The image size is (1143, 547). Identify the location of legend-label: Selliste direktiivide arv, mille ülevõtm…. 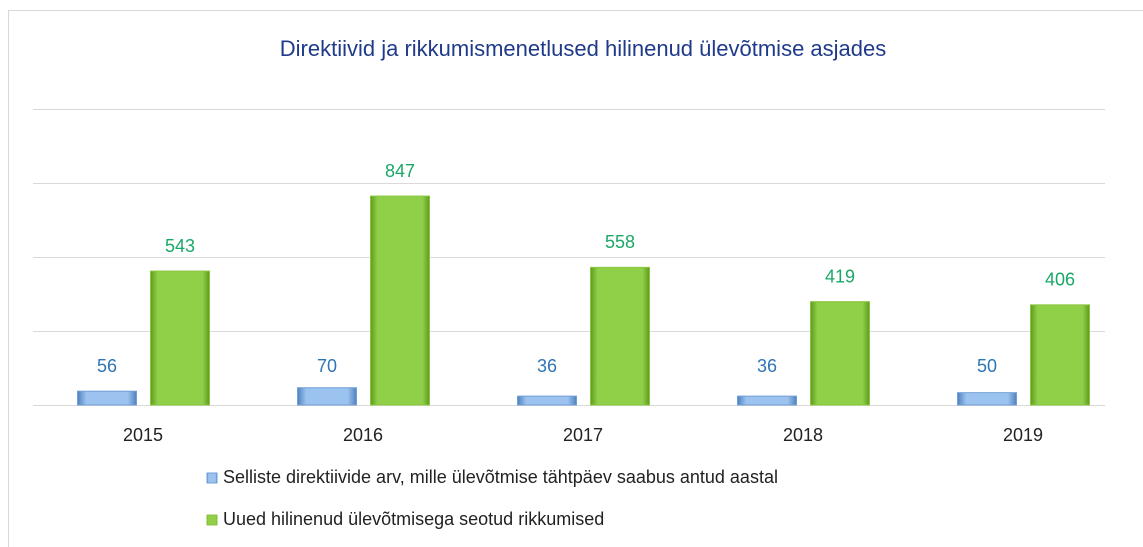
(500, 477).